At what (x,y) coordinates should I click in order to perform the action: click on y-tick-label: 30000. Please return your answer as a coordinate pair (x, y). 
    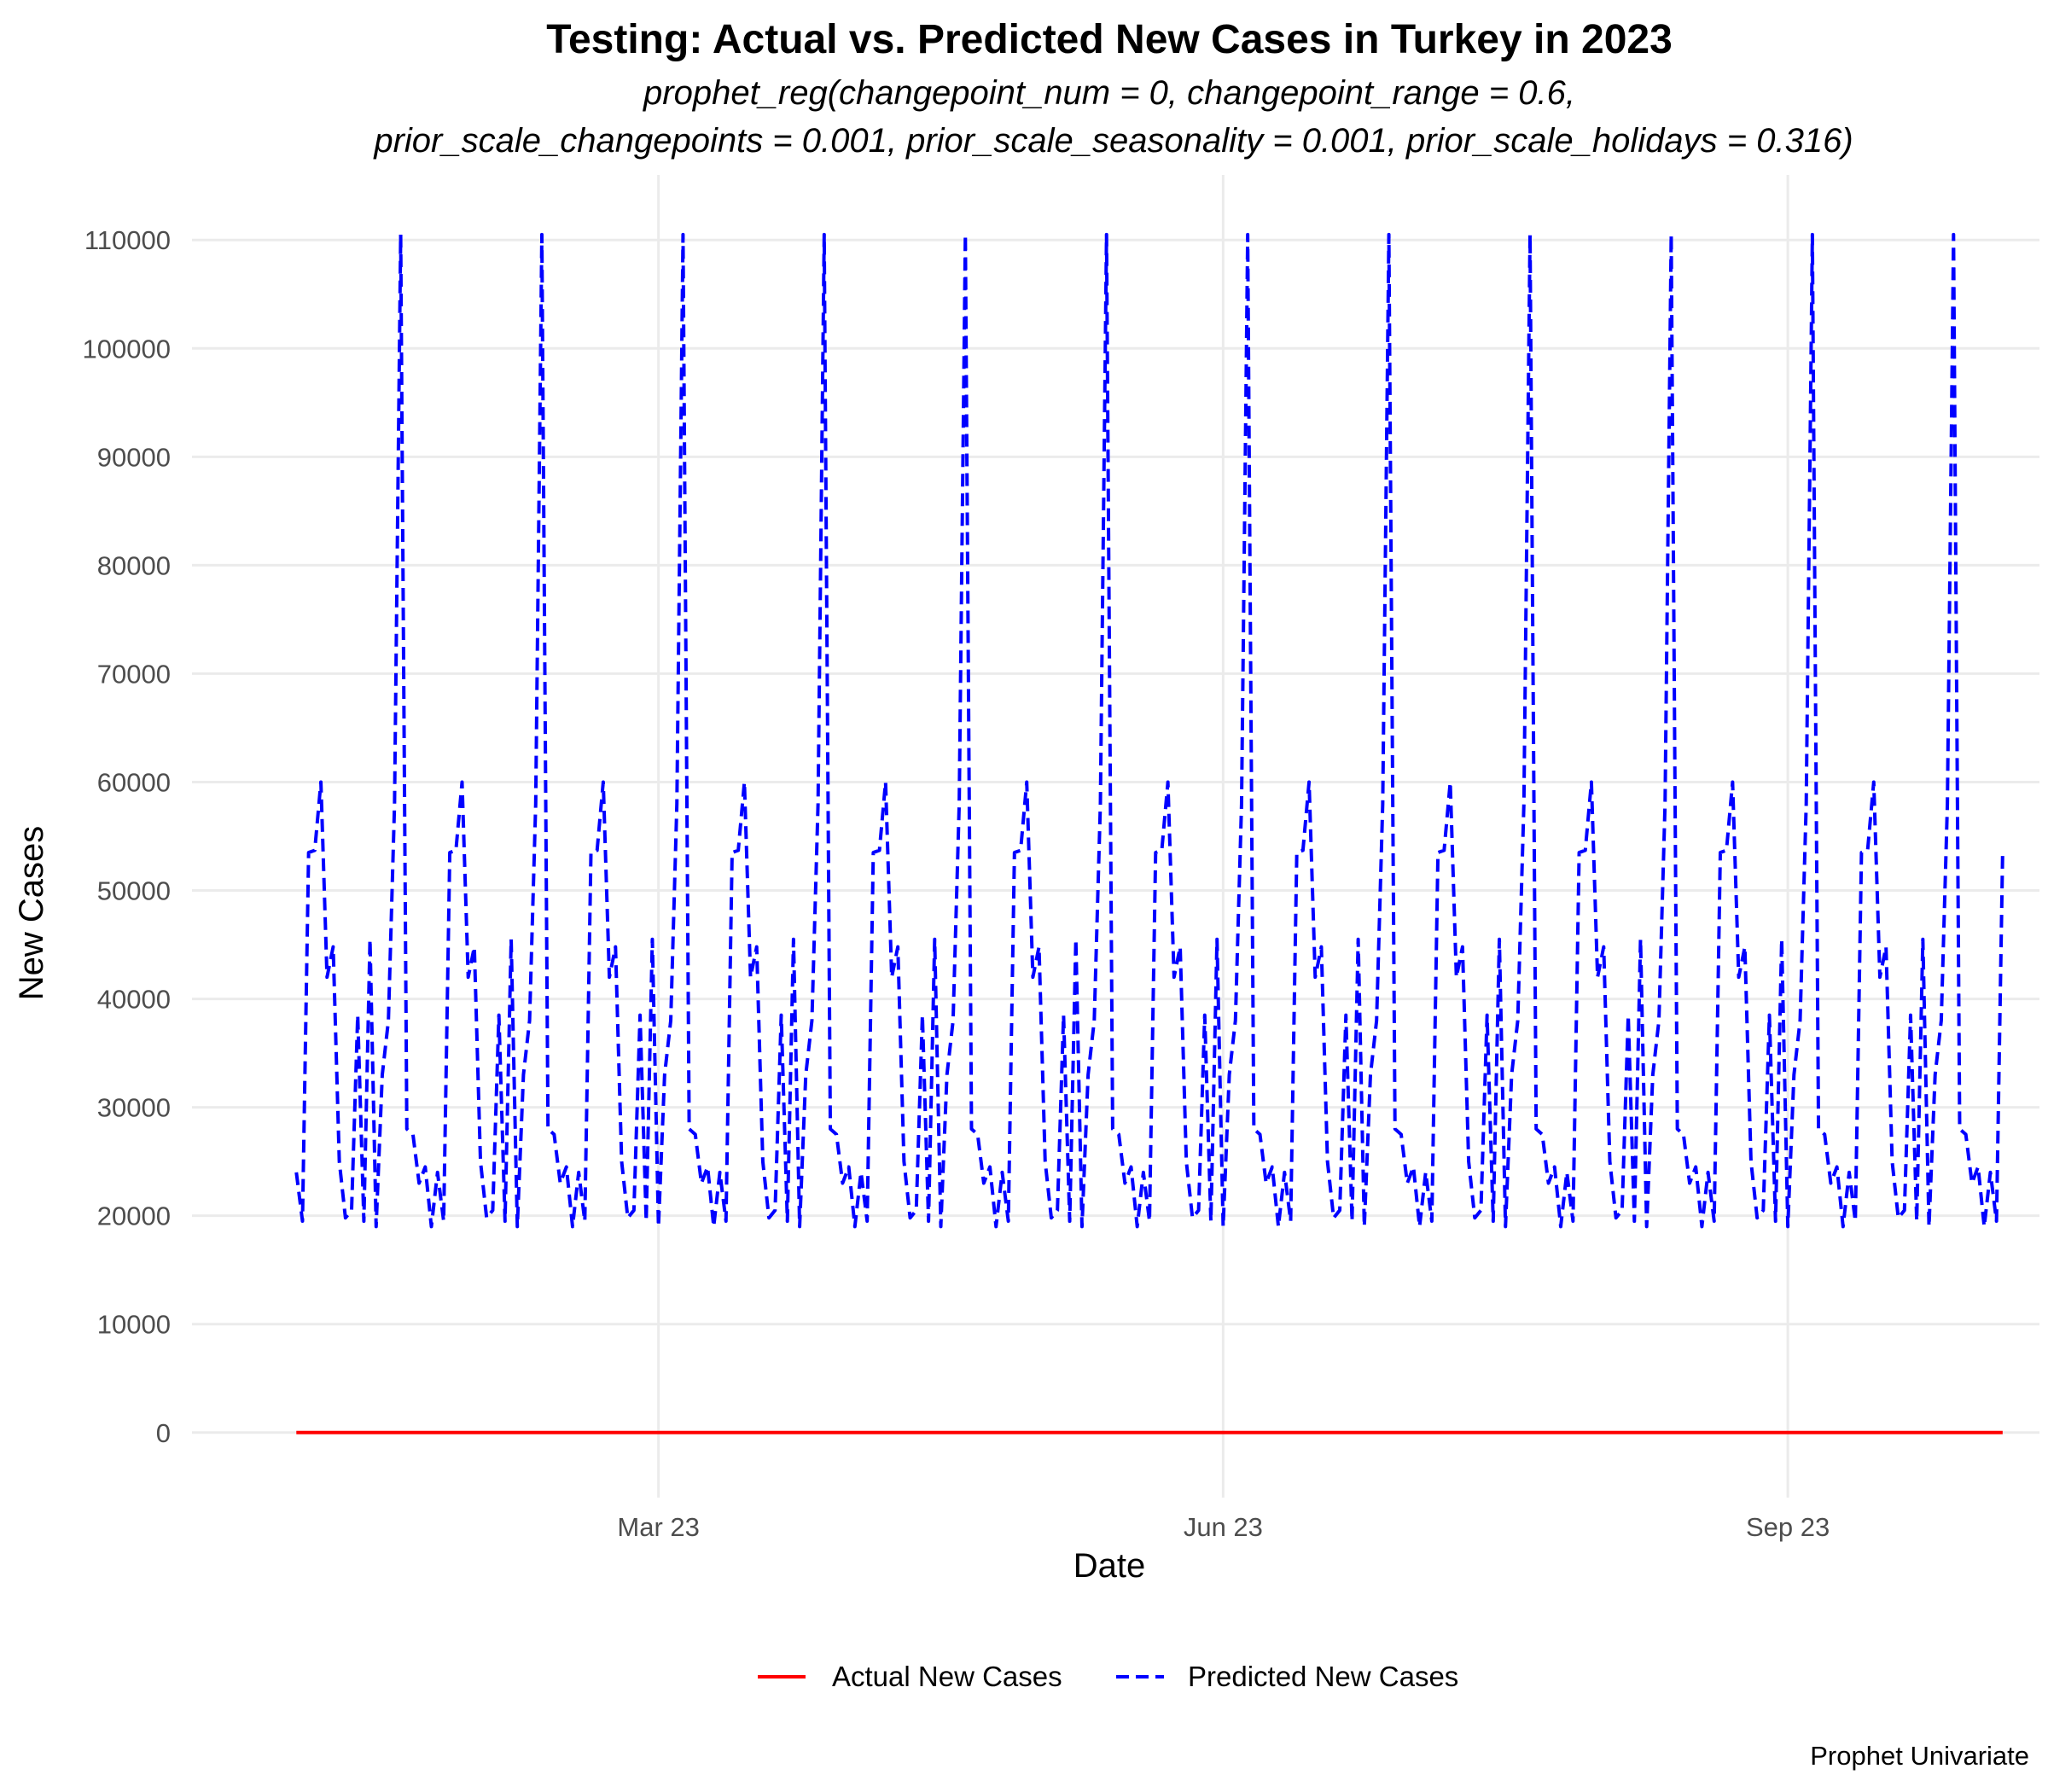
    Looking at the image, I should click on (134, 1108).